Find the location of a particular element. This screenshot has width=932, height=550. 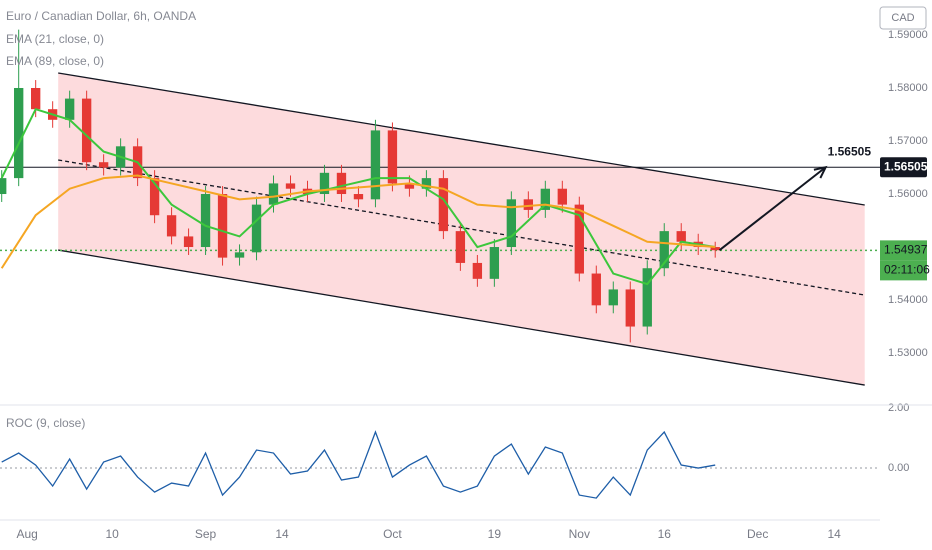

x-tick-label: Nov is located at coordinates (579, 534).